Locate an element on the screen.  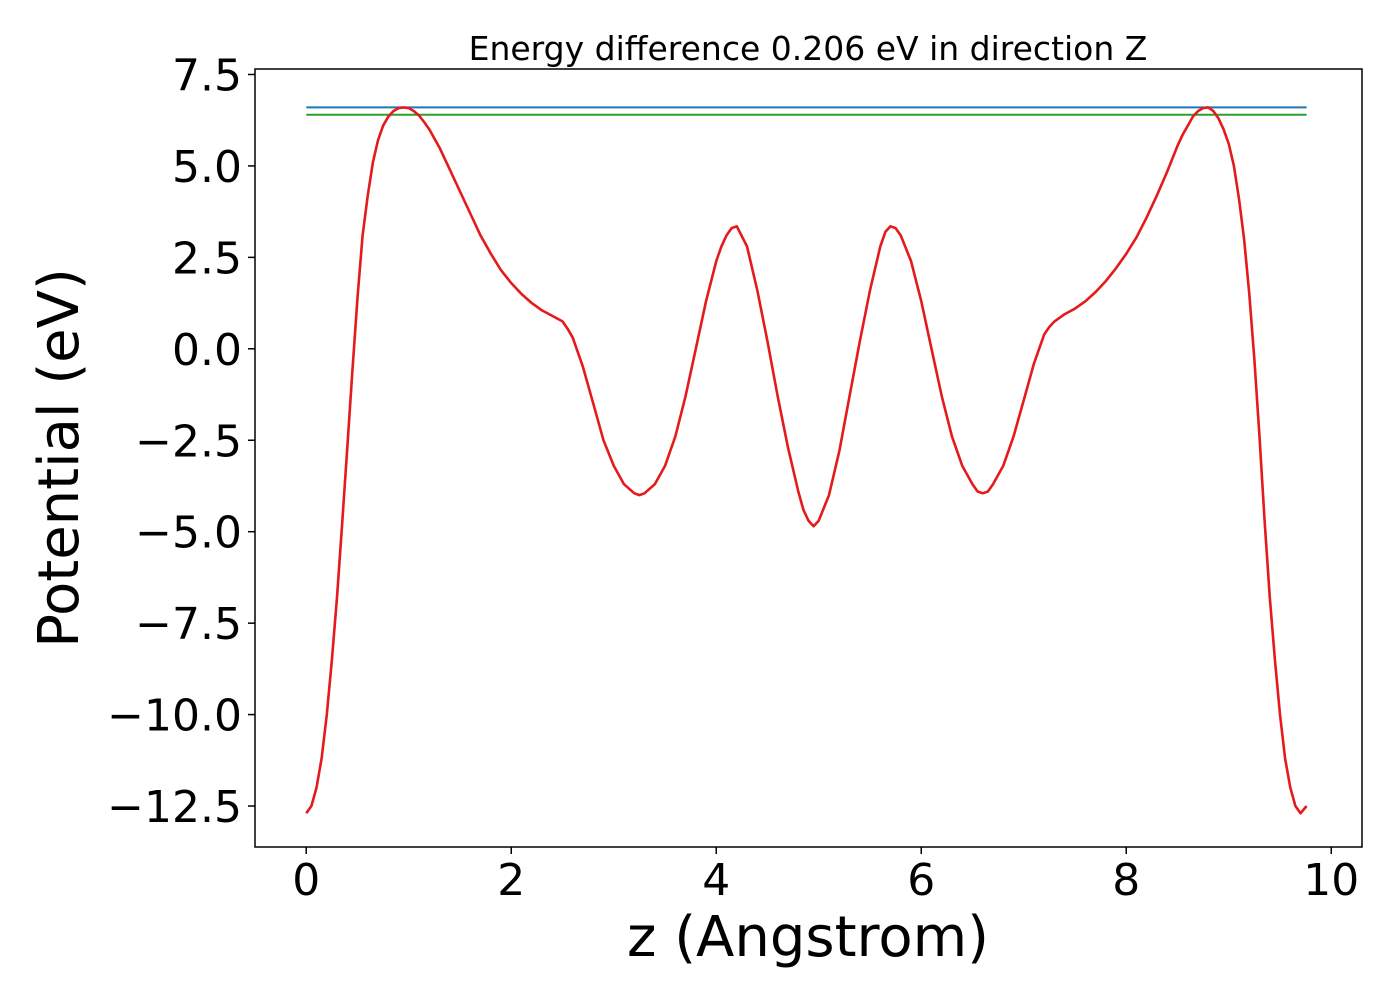
y-tick-label: 0.0 is located at coordinates (207, 350).